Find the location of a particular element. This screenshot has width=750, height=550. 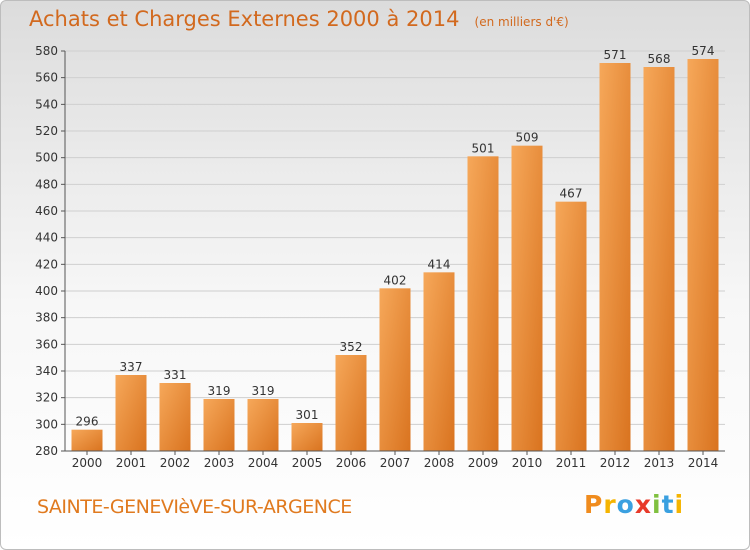

value-label-2008: 414 is located at coordinates (439, 264).